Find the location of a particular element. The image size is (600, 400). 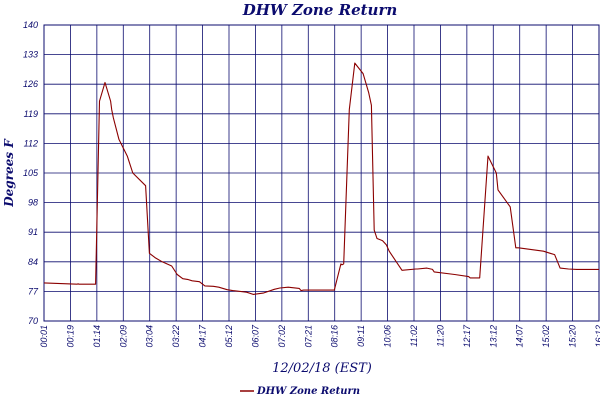

y-tick-label: 84 is located at coordinates (33, 262).